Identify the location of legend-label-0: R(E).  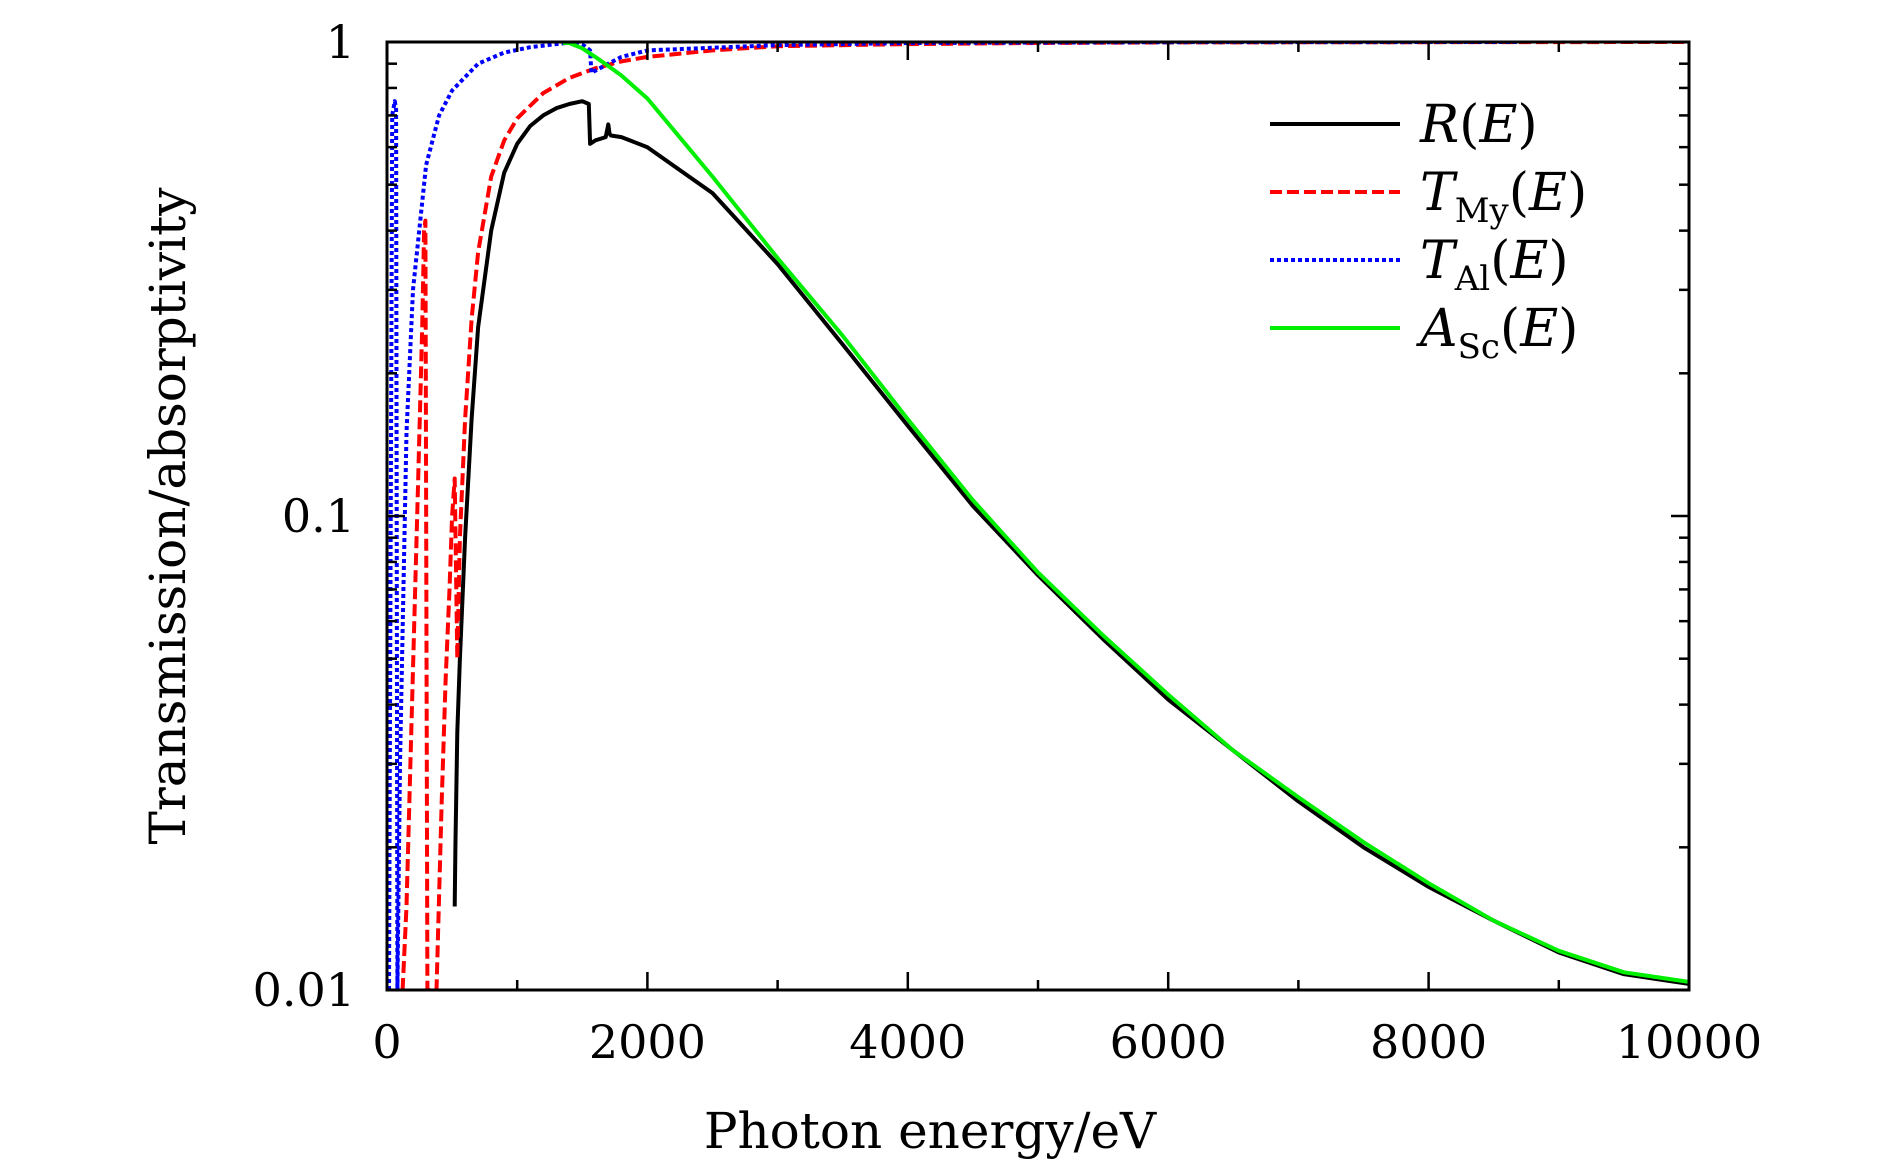
(1478, 125).